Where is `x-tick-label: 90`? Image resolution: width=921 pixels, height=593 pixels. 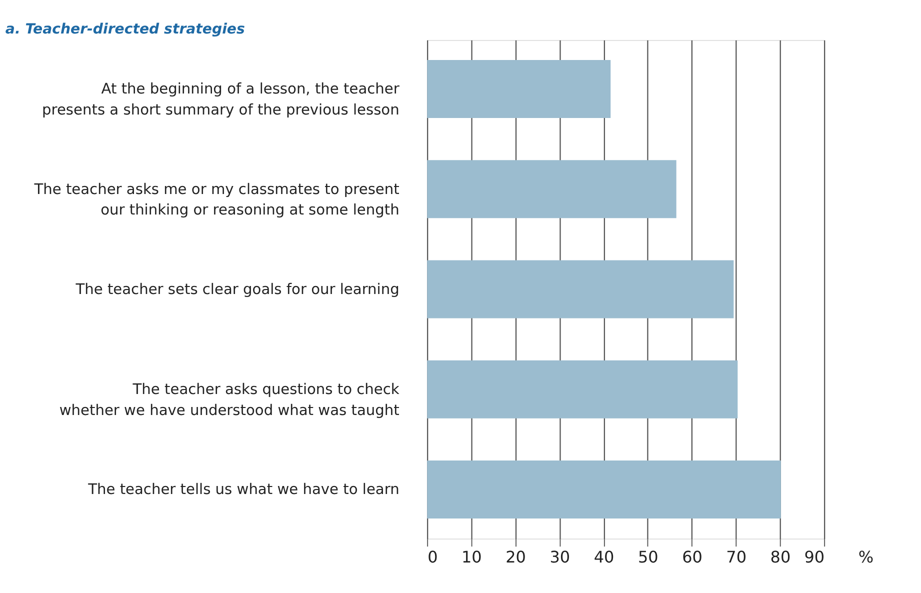 x-tick-label: 90 is located at coordinates (814, 557).